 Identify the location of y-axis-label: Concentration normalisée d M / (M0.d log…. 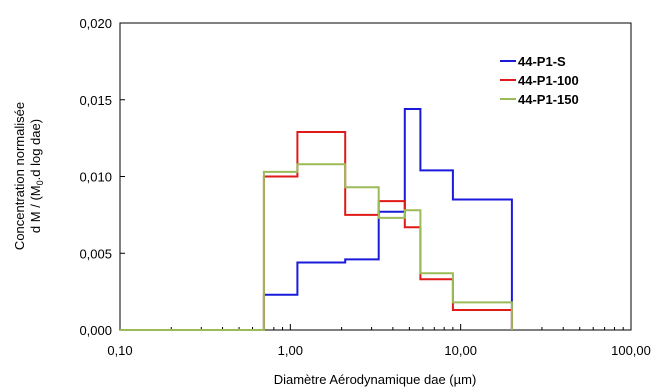
(28, 176).